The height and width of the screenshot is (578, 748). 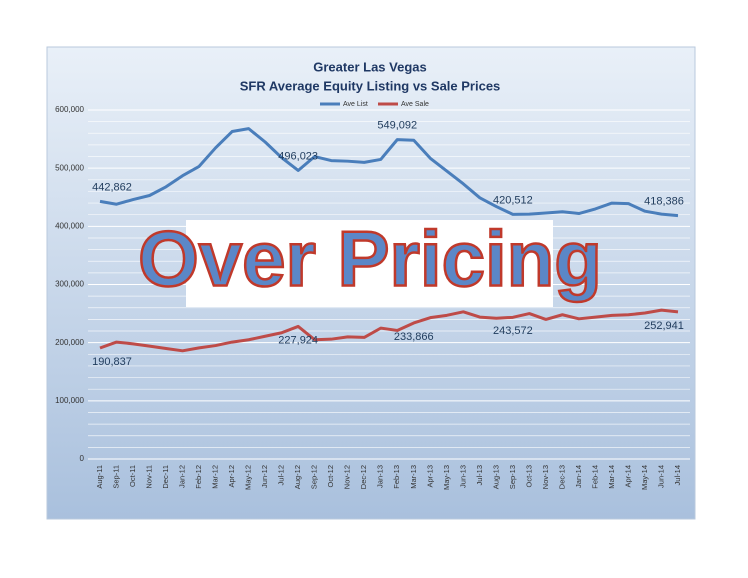 What do you see at coordinates (281, 475) in the screenshot?
I see `x-tick-label: Jul-12` at bounding box center [281, 475].